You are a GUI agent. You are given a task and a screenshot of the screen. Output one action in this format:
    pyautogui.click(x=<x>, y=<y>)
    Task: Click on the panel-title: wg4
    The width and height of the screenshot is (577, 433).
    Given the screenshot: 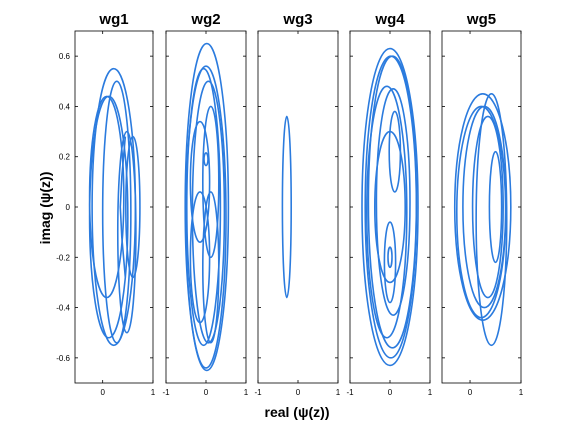 What is the action you would take?
    pyautogui.click(x=389, y=19)
    